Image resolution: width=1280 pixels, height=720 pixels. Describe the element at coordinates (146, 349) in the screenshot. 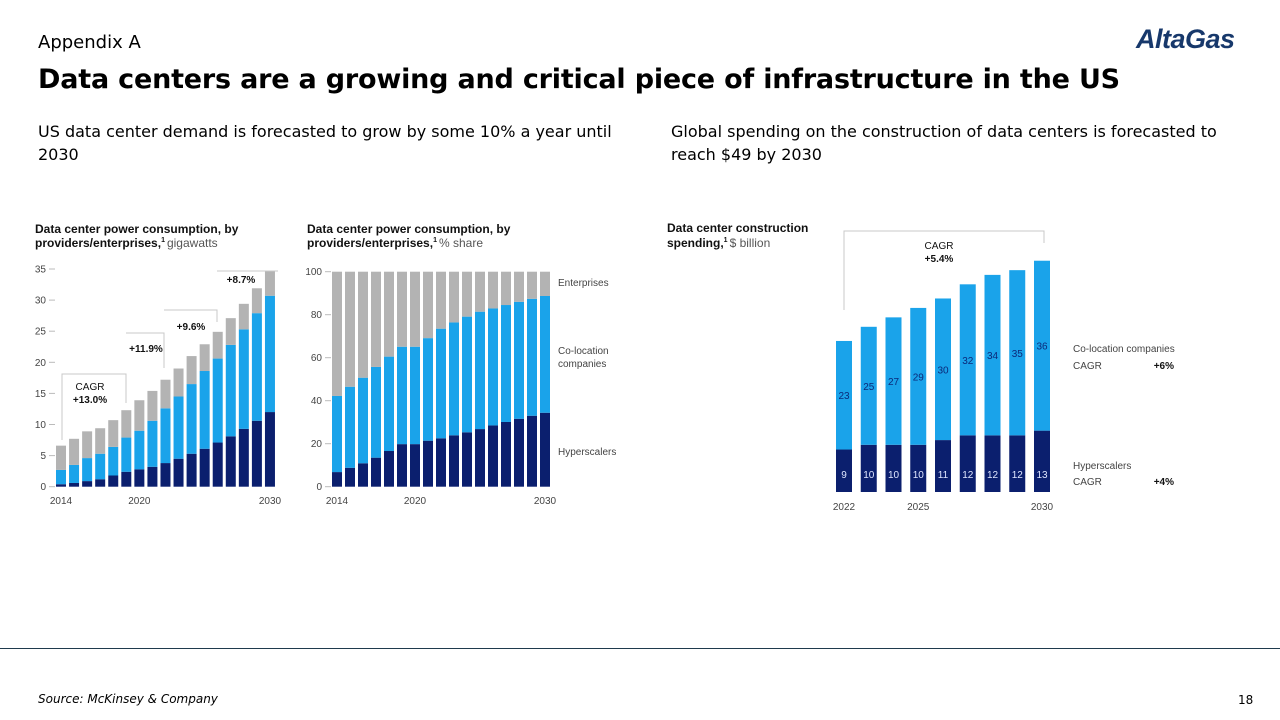

I see `chart1-cagr-2: +11.9%` at that location.